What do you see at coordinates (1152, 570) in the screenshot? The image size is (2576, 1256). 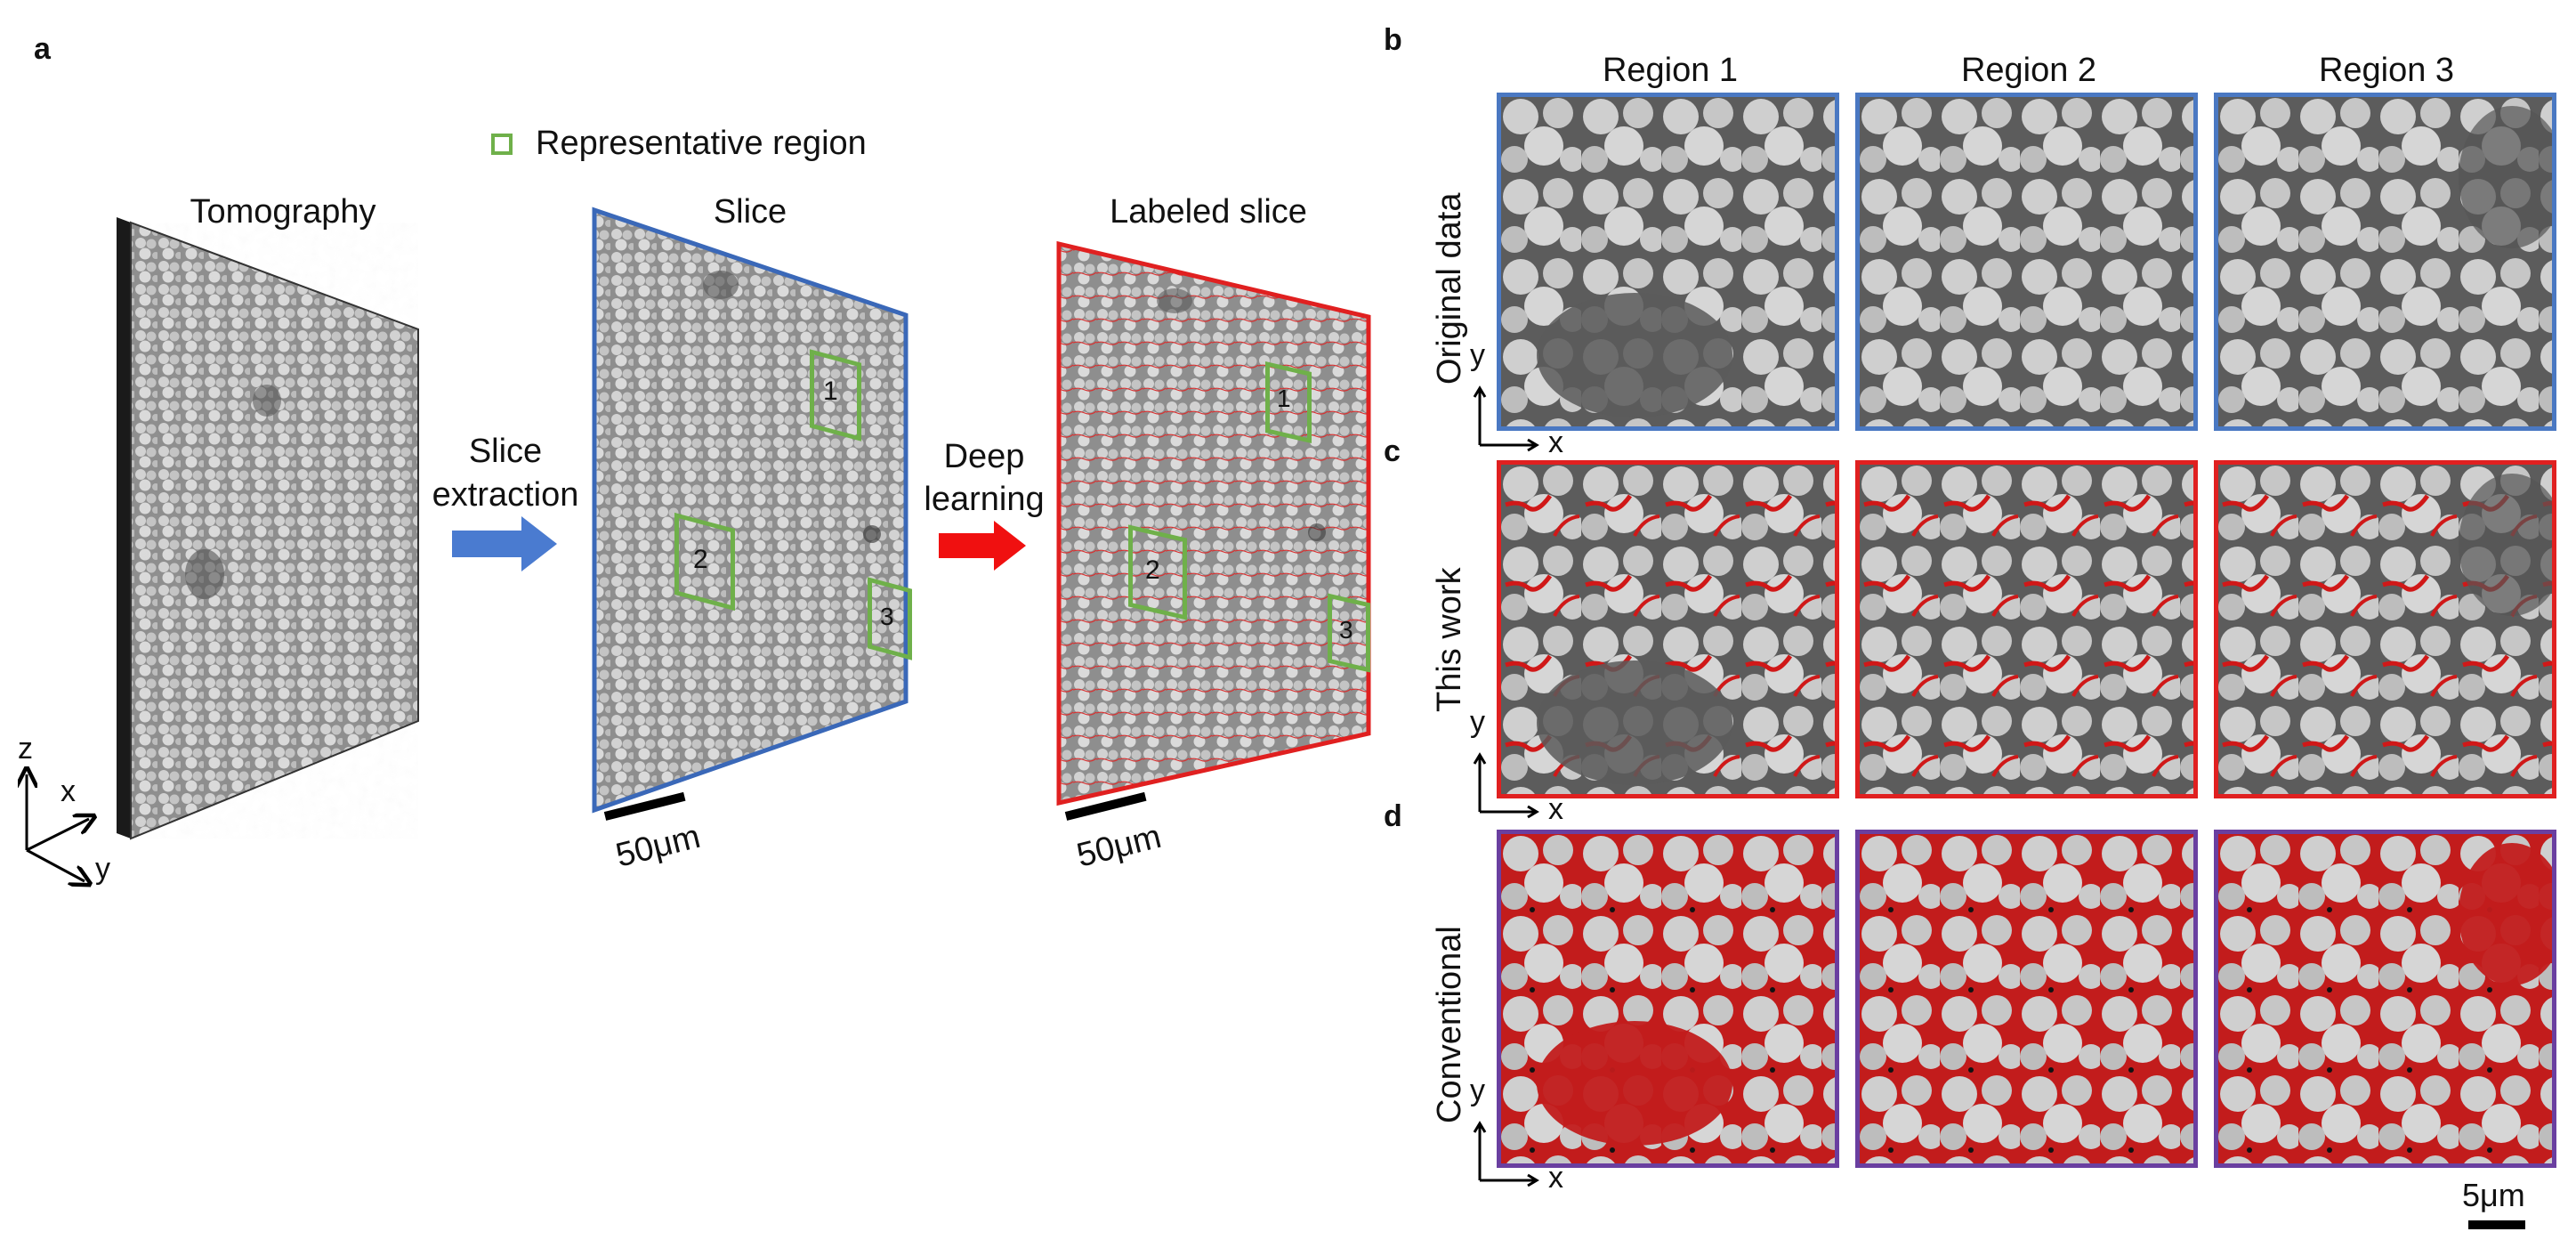 I see `labeled-region-2-label: 2` at bounding box center [1152, 570].